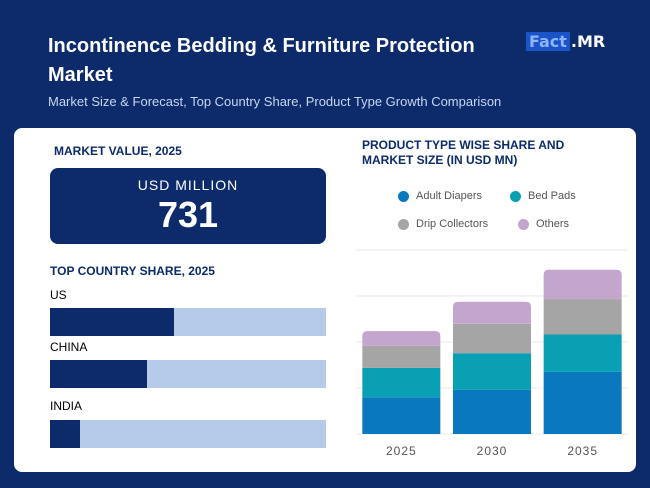  I want to click on legend-item-adult-diapers: Adult Diapers, so click(440, 196).